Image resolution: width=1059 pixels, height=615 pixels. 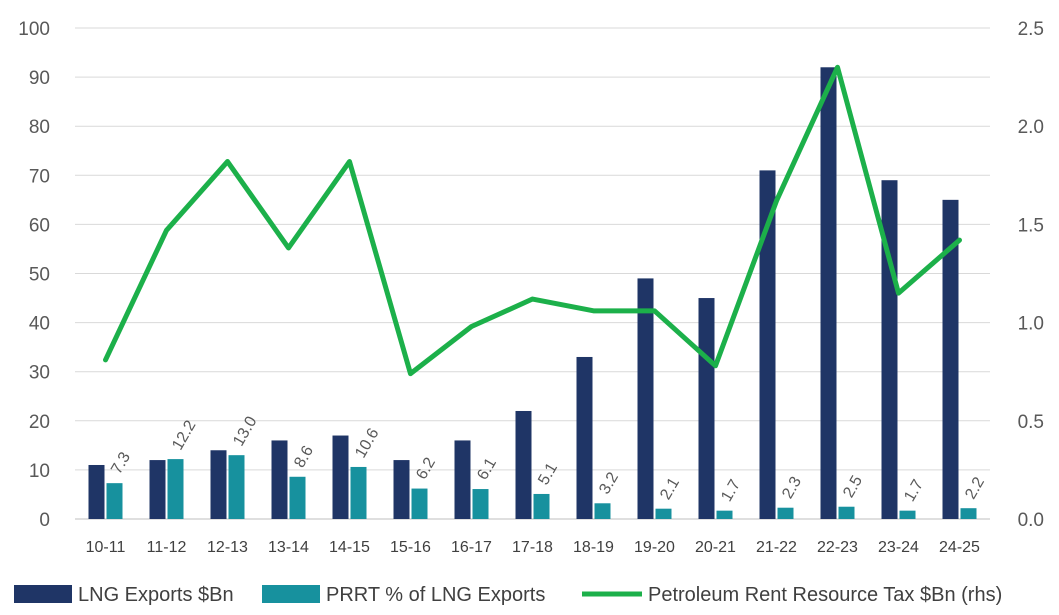 What do you see at coordinates (39, 225) in the screenshot?
I see `y-left-tick-label: 60` at bounding box center [39, 225].